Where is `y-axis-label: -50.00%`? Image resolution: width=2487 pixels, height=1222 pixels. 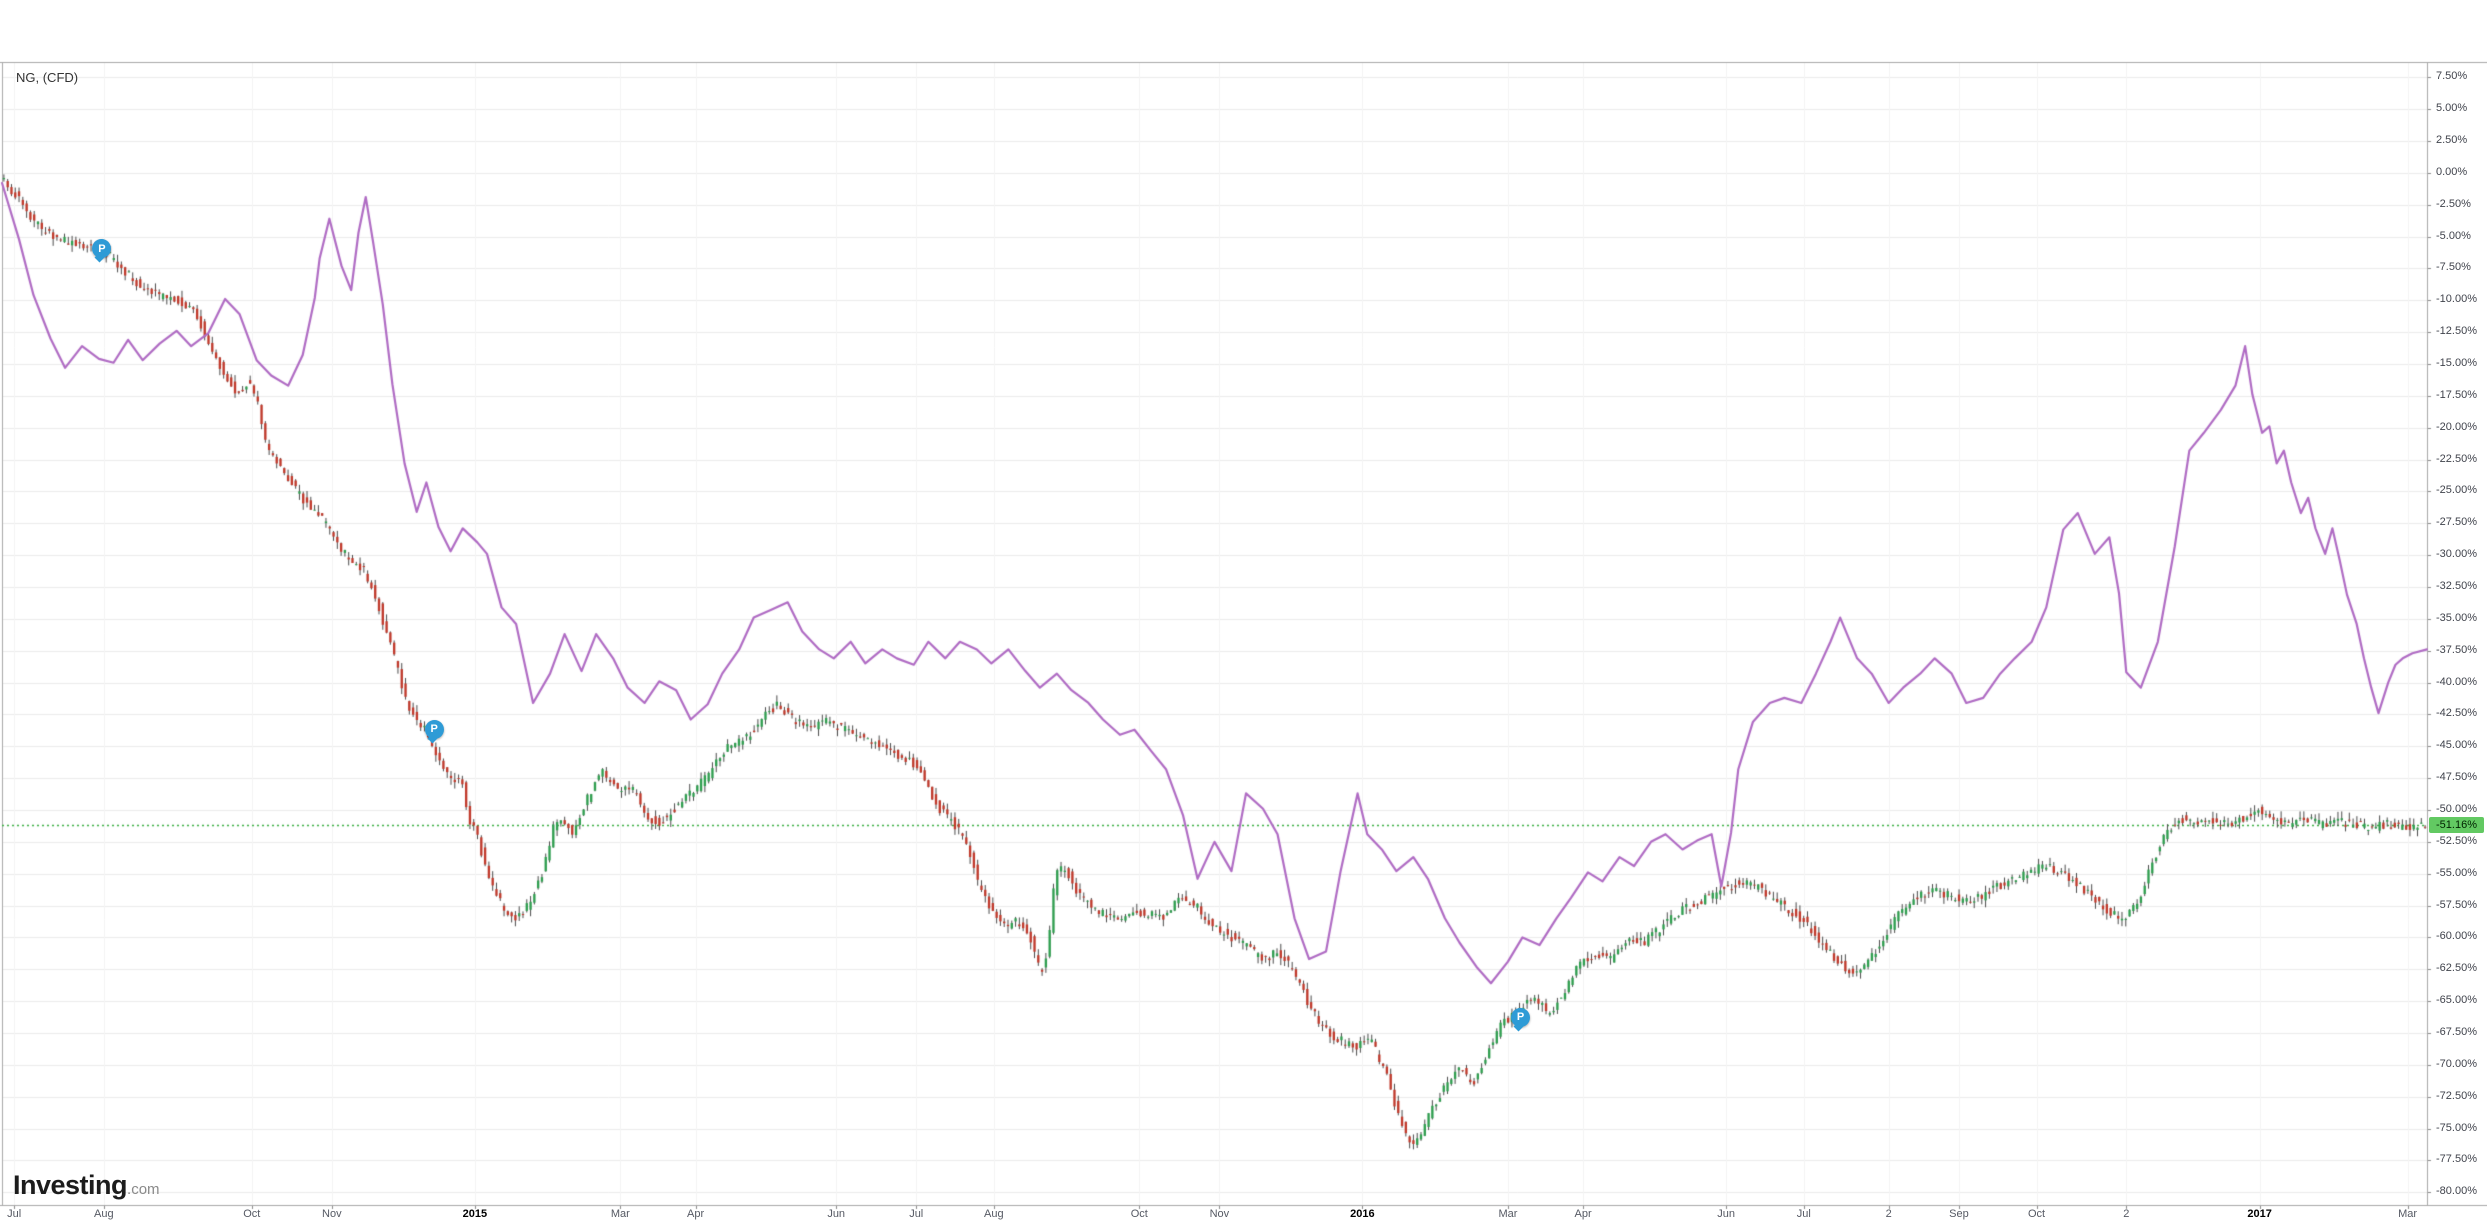 y-axis-label: -50.00% is located at coordinates (2456, 808).